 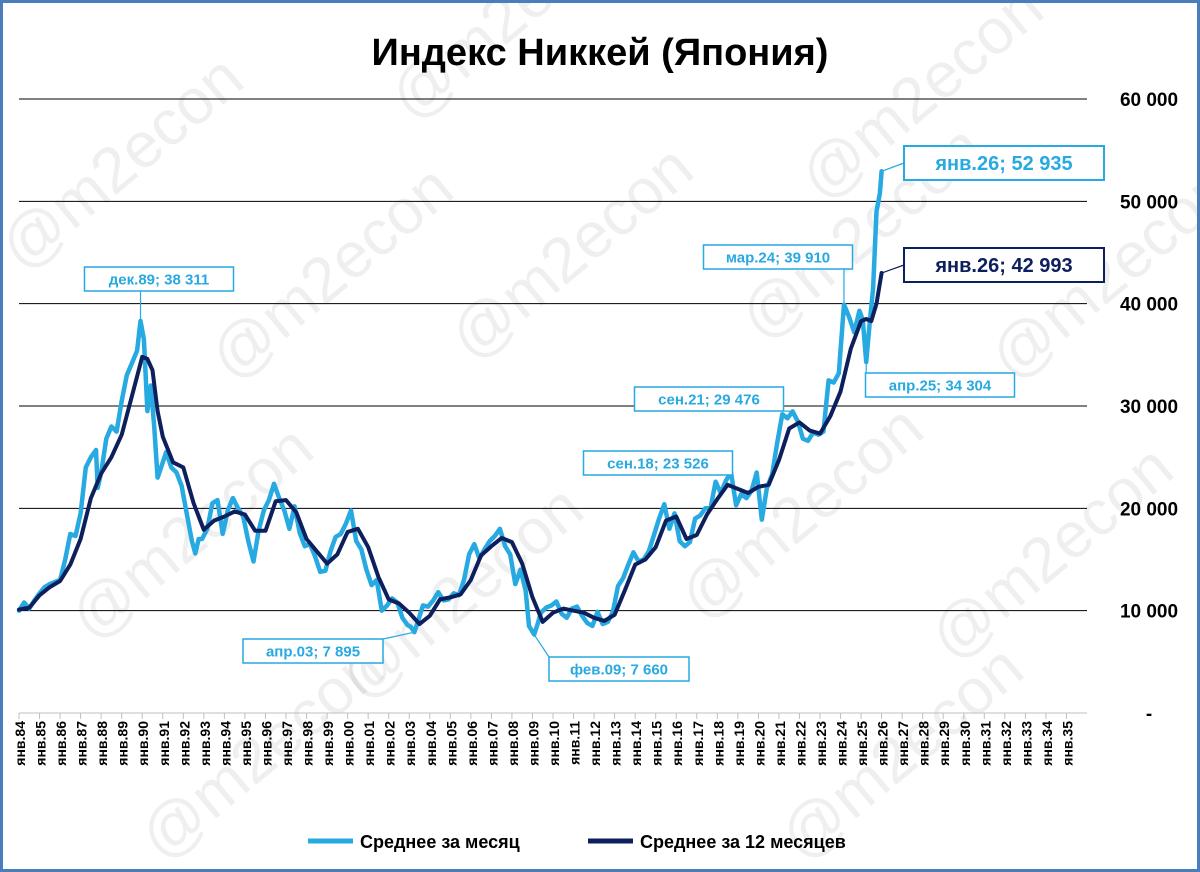 What do you see at coordinates (513, 743) in the screenshot?
I see `x-tick-label: янв.08` at bounding box center [513, 743].